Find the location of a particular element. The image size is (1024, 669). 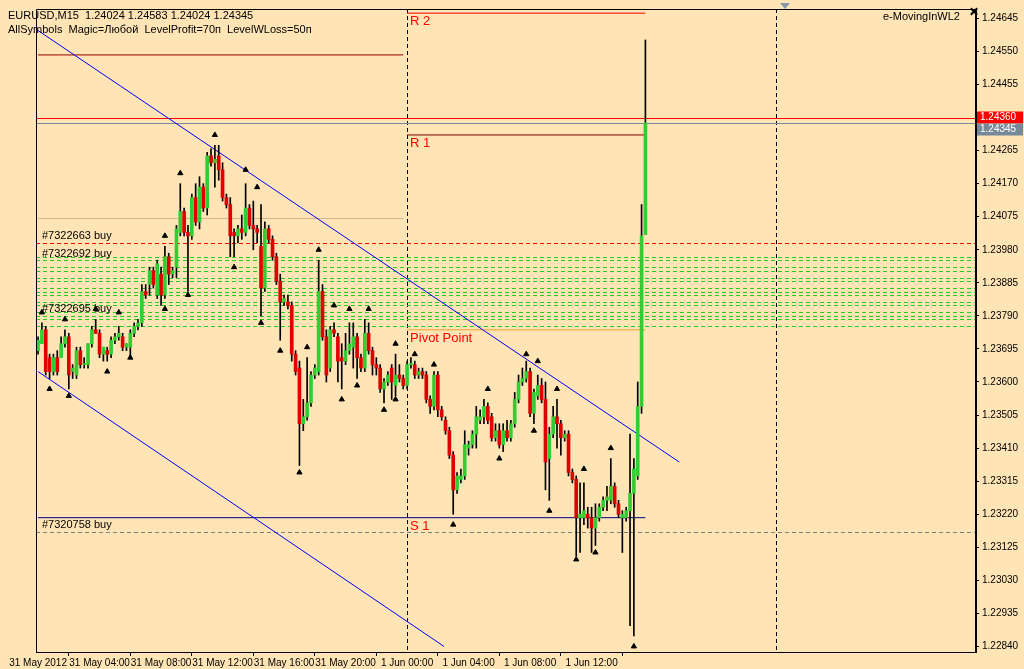

annotation: Pivot Point is located at coordinates (441, 337).